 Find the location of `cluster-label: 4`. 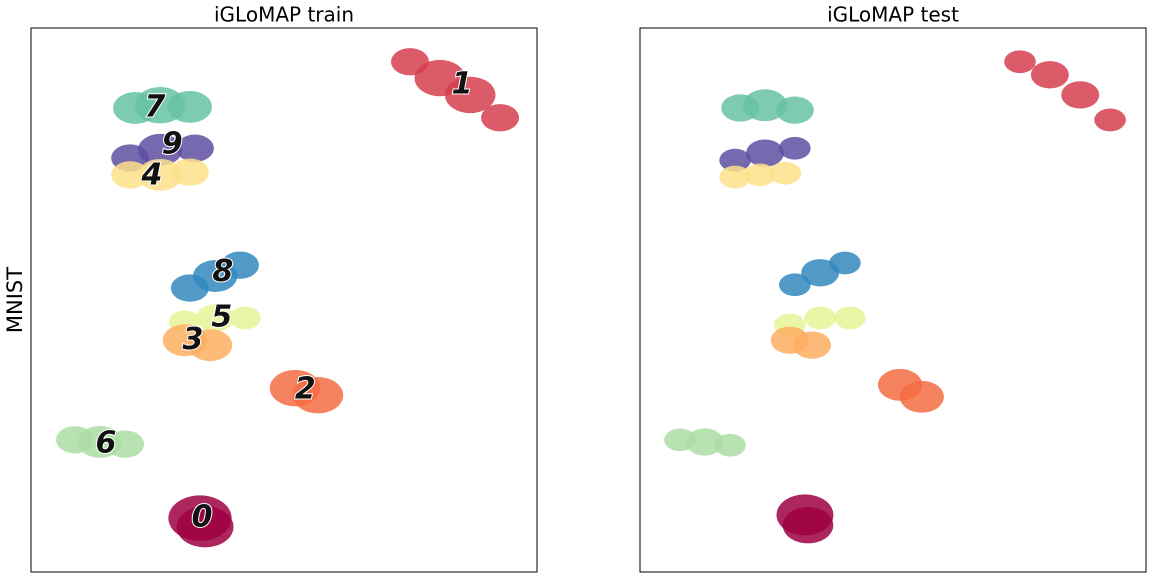

cluster-label: 4 is located at coordinates (151, 174).